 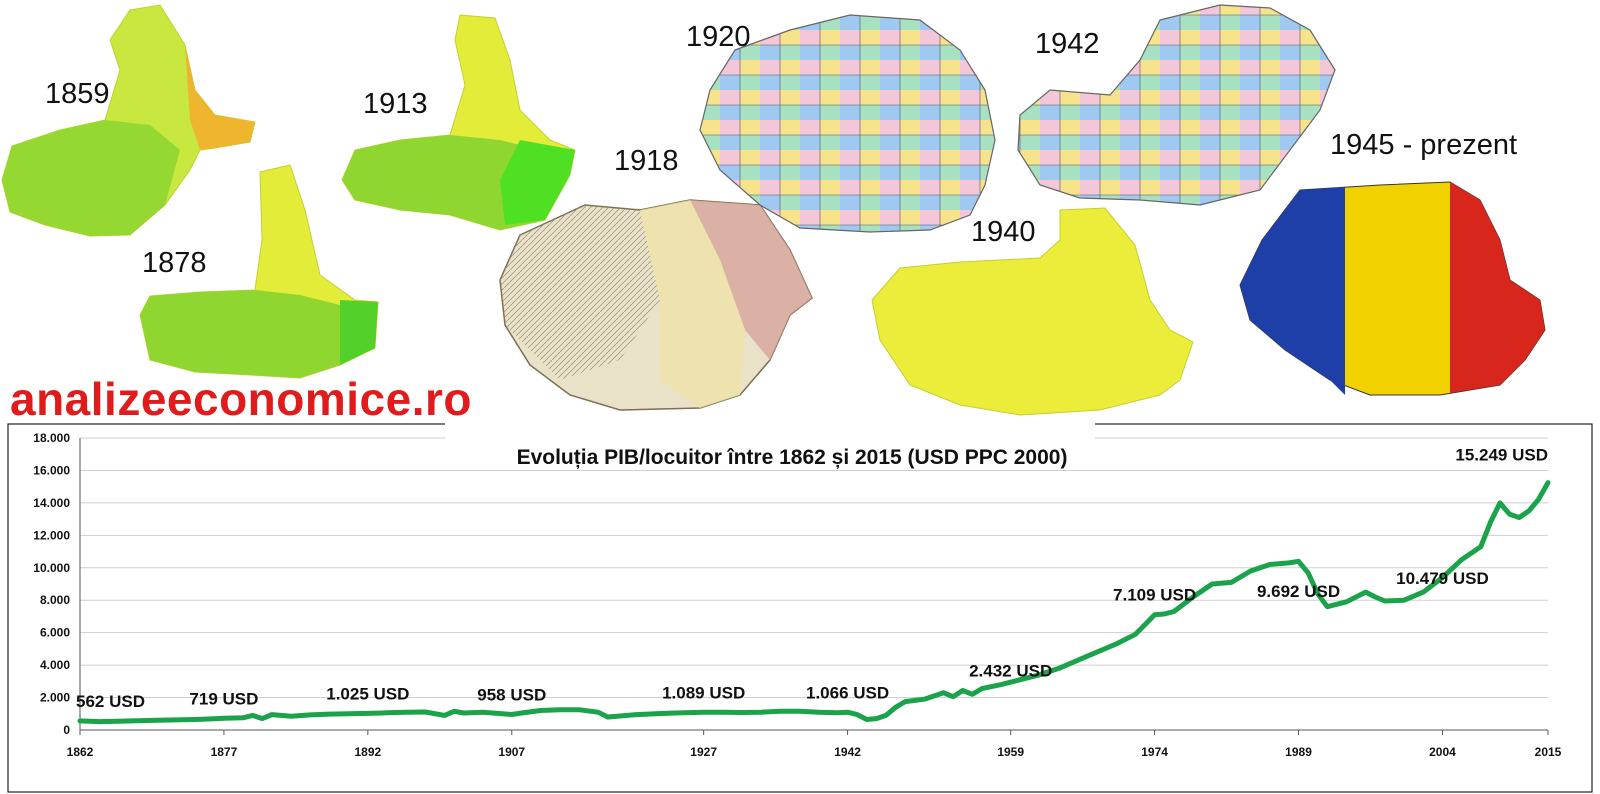 I want to click on data-label: 7.109 USD, so click(x=1154, y=595).